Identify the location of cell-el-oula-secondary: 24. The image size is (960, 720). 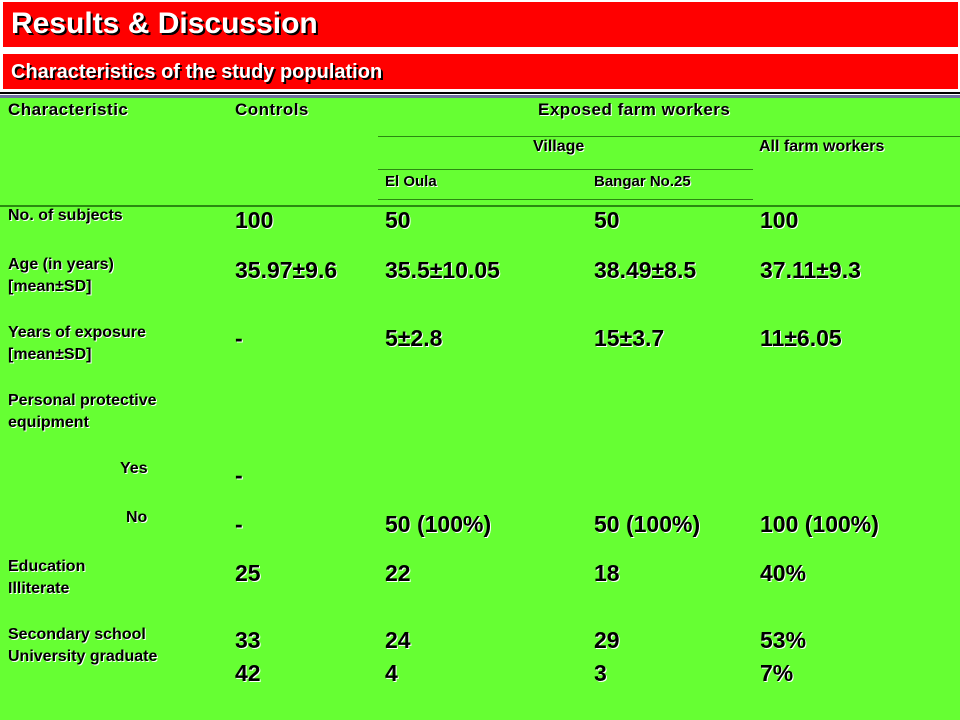
(398, 640).